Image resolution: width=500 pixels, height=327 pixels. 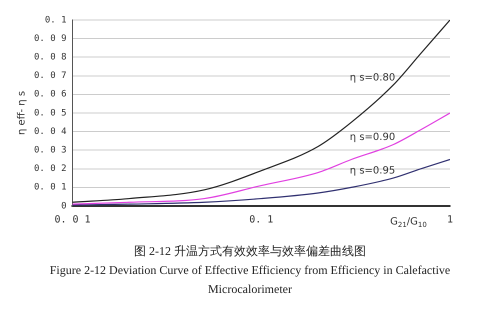 I want to click on y-tick-label: 0. 0 5, so click(x=50, y=113).